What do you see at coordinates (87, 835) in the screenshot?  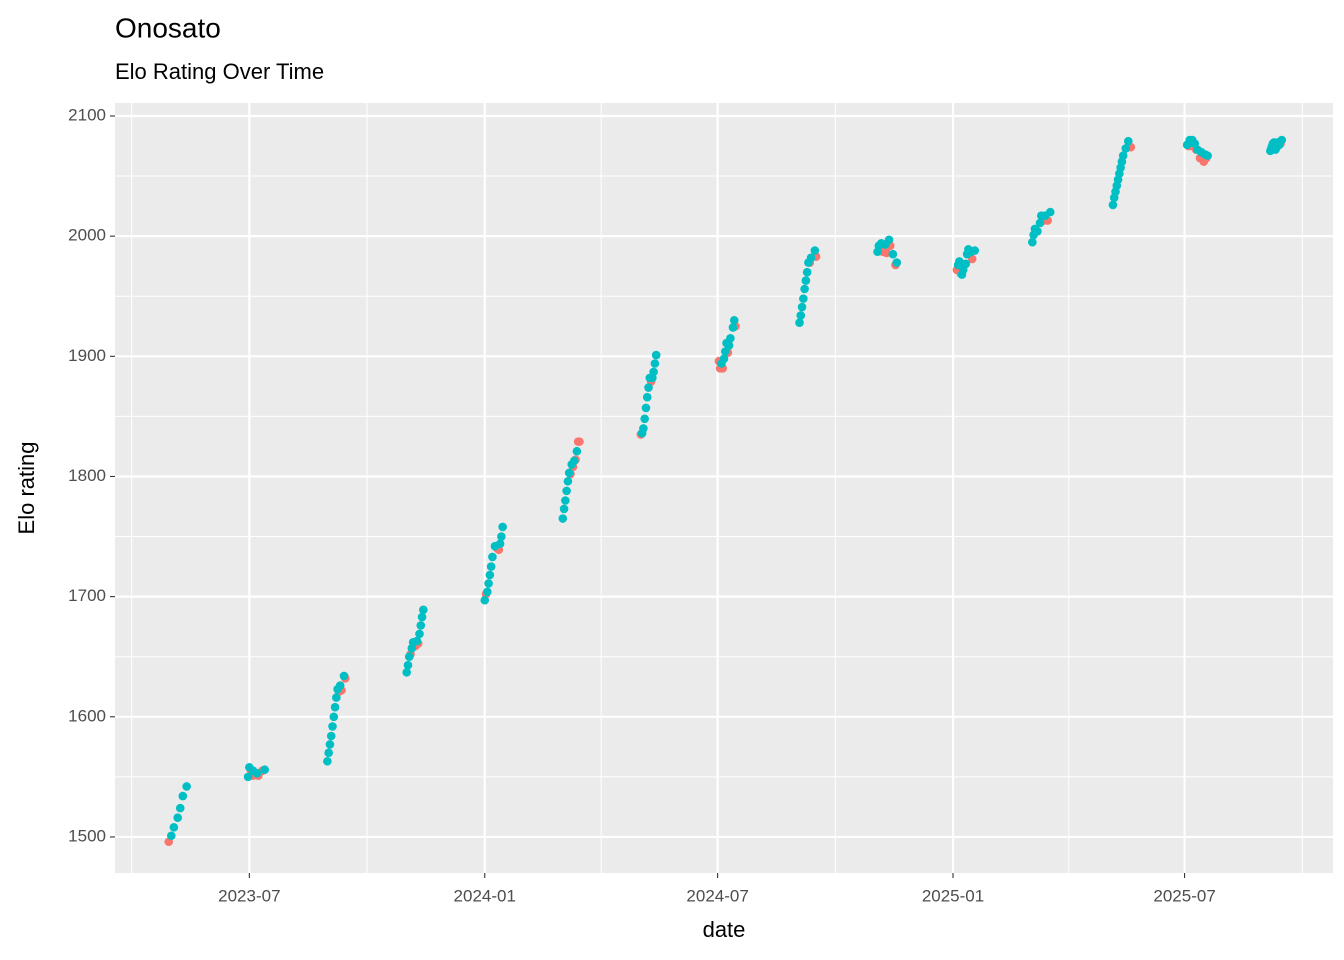 I see `y-tick-label: 1500` at bounding box center [87, 835].